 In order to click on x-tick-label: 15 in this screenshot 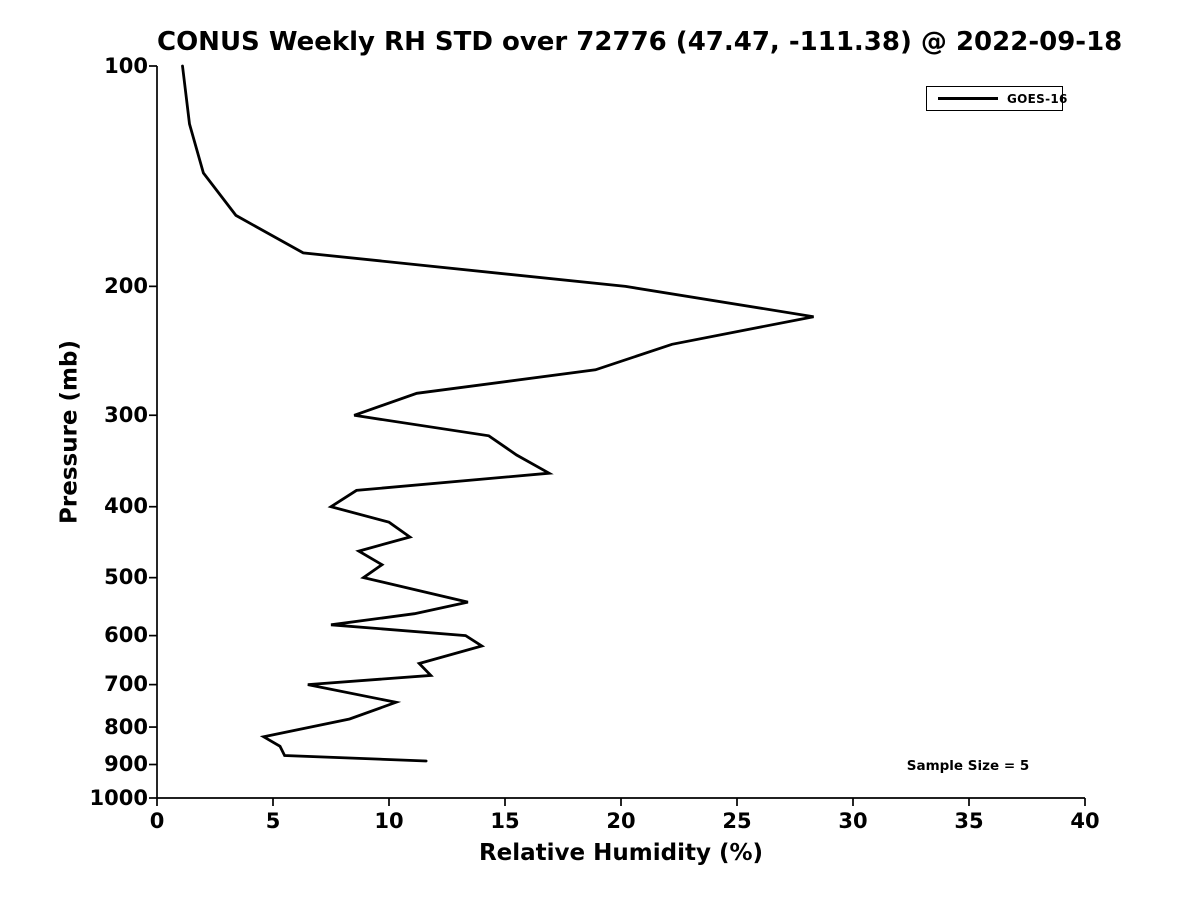, I will do `click(505, 821)`.